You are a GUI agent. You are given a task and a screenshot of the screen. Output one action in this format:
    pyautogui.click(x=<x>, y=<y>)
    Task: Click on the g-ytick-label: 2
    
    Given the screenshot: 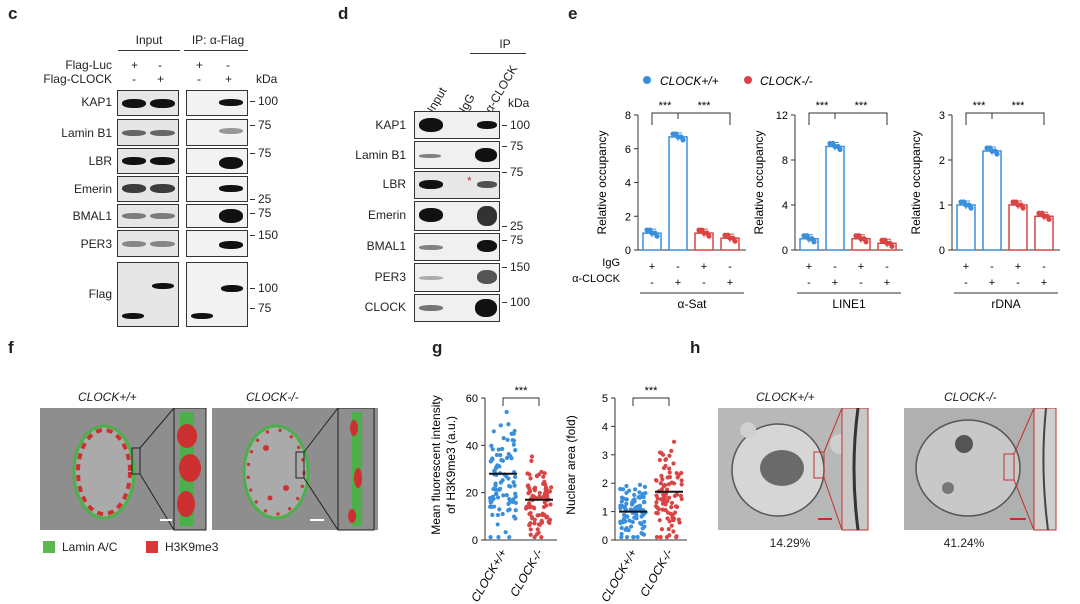 What is the action you would take?
    pyautogui.click(x=605, y=484)
    